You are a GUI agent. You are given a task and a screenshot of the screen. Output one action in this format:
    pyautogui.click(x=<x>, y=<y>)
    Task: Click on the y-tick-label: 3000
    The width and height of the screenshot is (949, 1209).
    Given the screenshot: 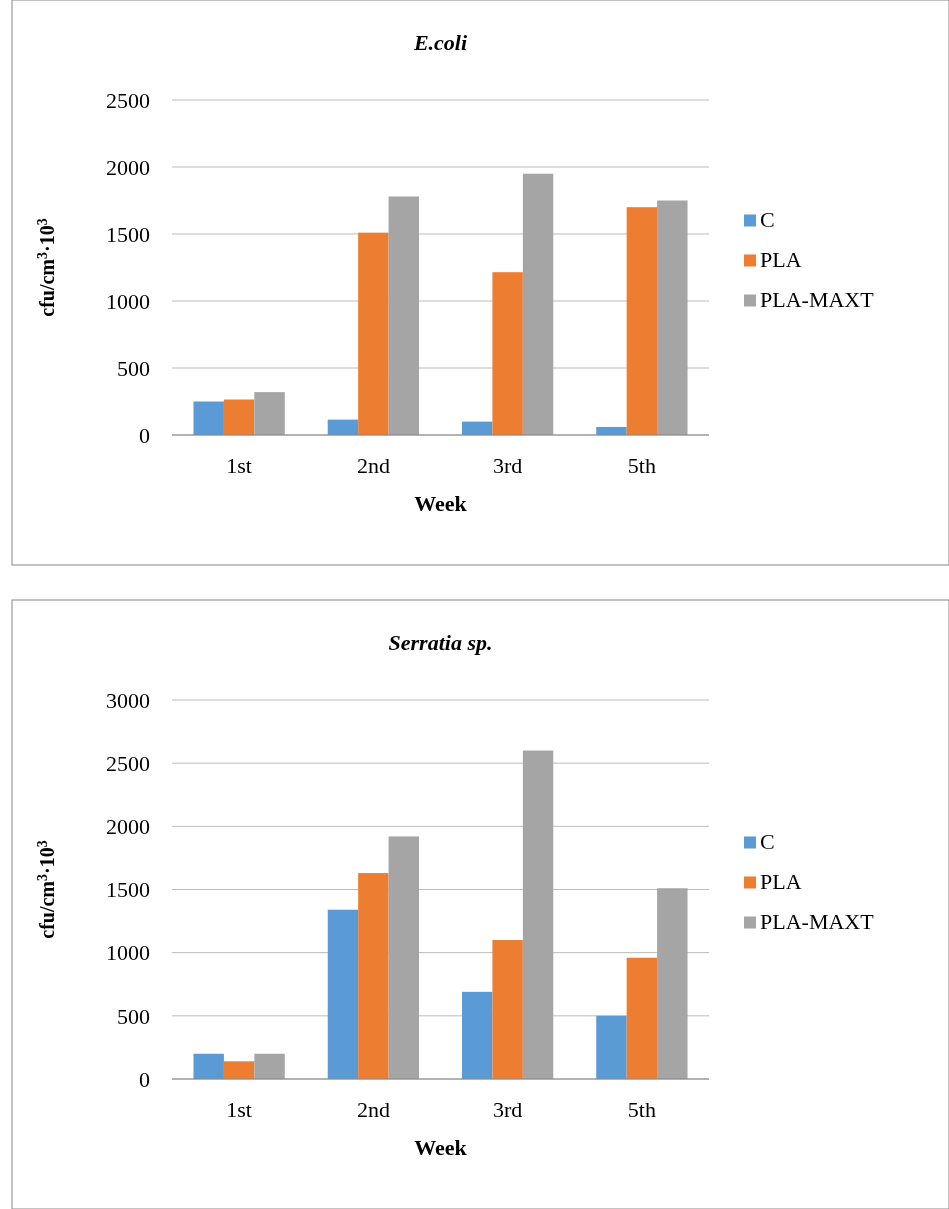 What is the action you would take?
    pyautogui.click(x=128, y=700)
    